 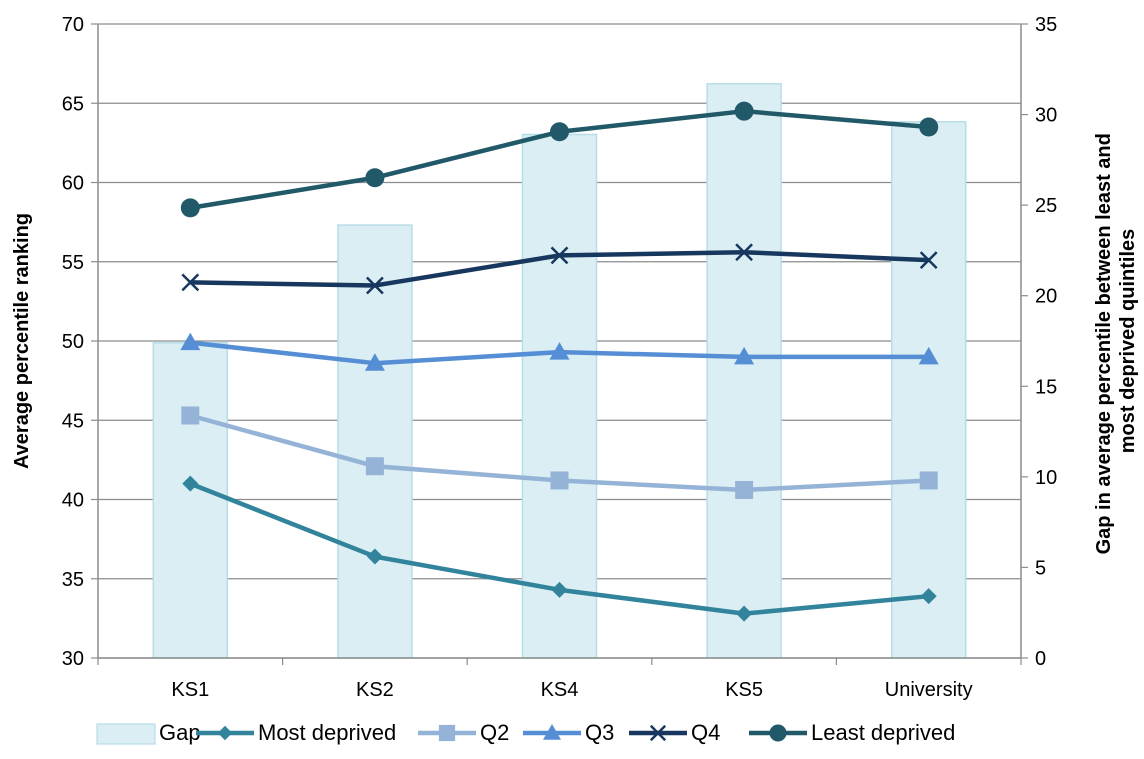 What do you see at coordinates (929, 690) in the screenshot?
I see `x-tick-label: University` at bounding box center [929, 690].